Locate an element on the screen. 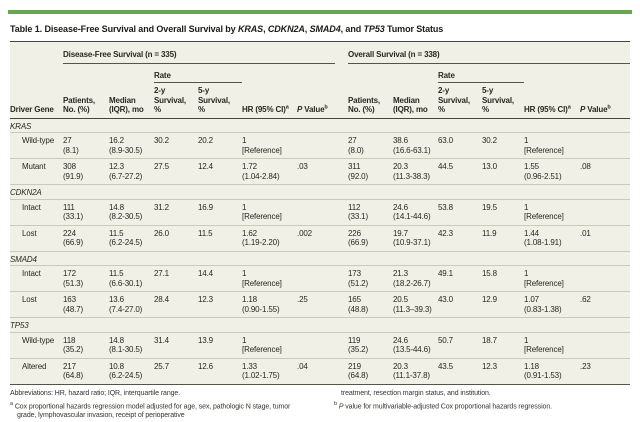 The width and height of the screenshot is (640, 422). dfs-patients-cell: 172 (51.3) is located at coordinates (86, 278).